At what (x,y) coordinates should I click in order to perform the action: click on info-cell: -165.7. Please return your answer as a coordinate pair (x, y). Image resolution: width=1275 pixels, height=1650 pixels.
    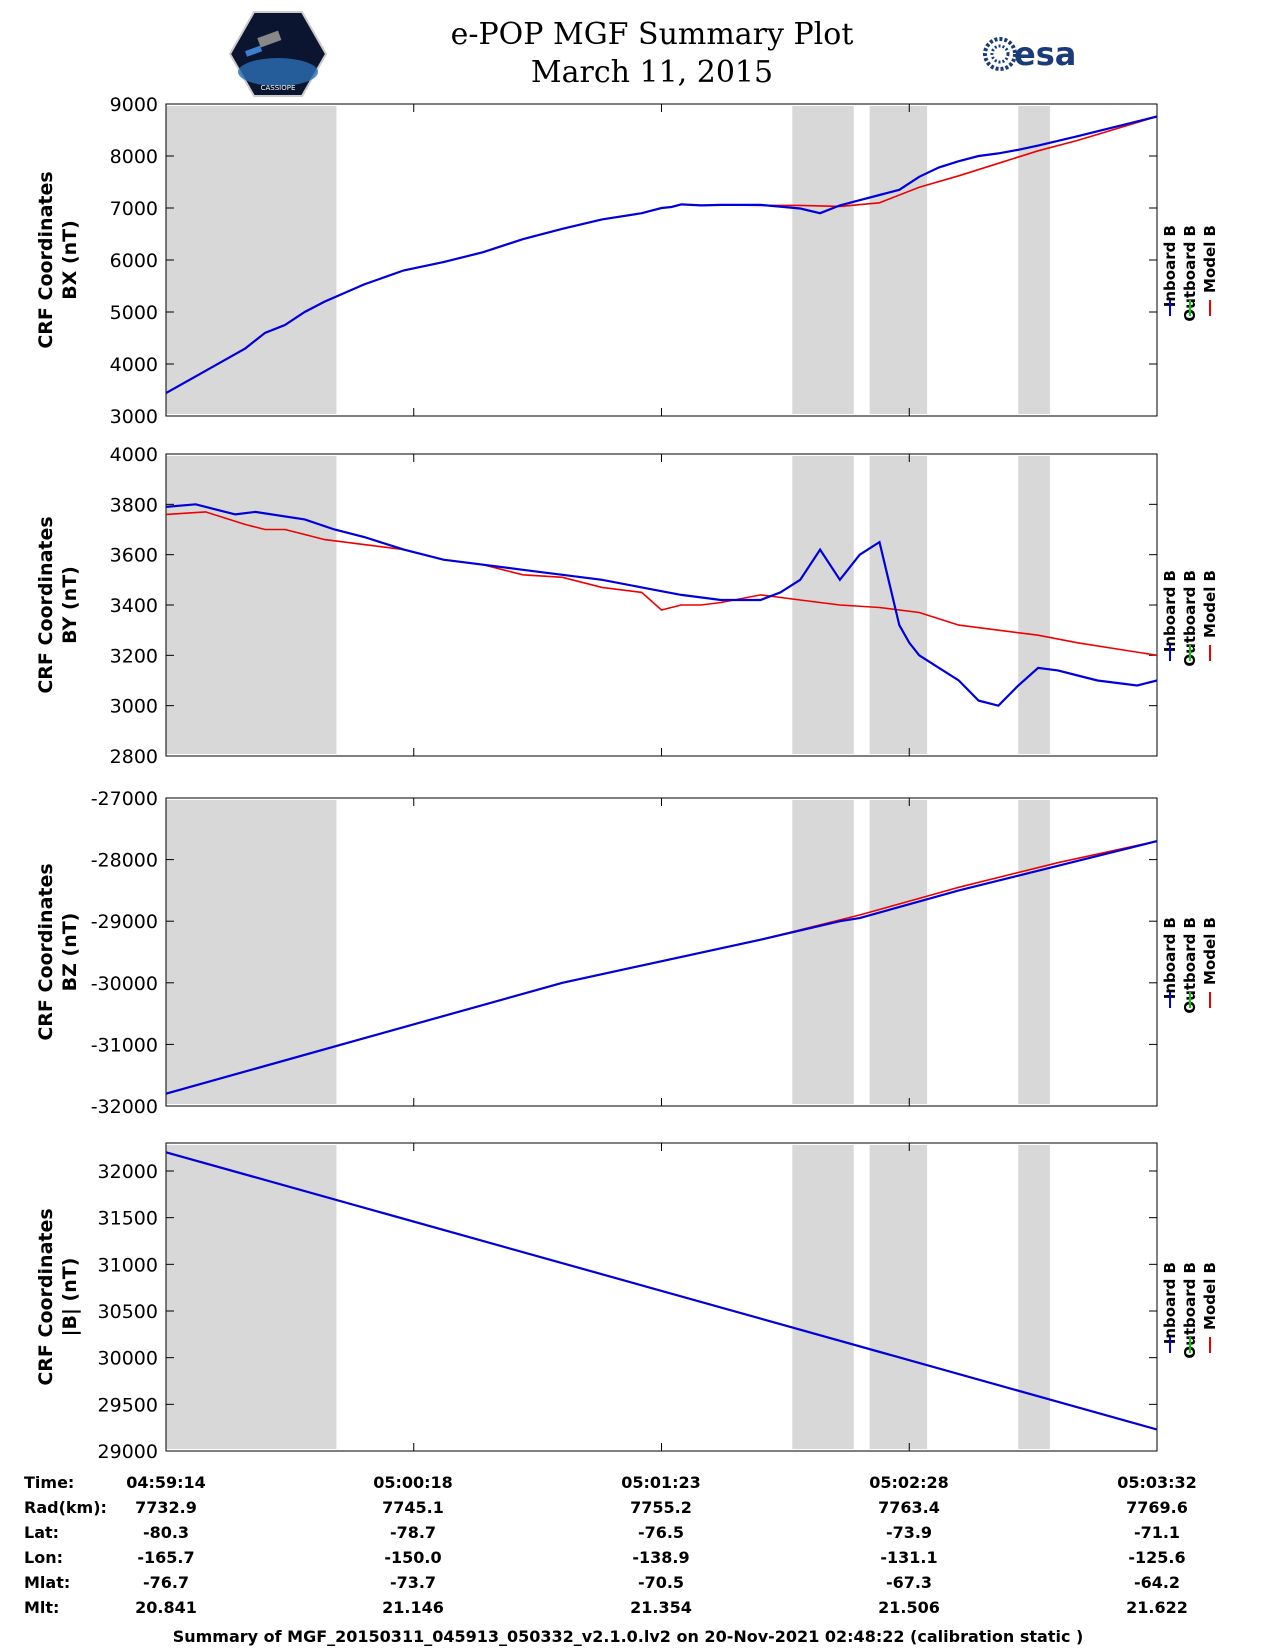
    Looking at the image, I should click on (165, 1557).